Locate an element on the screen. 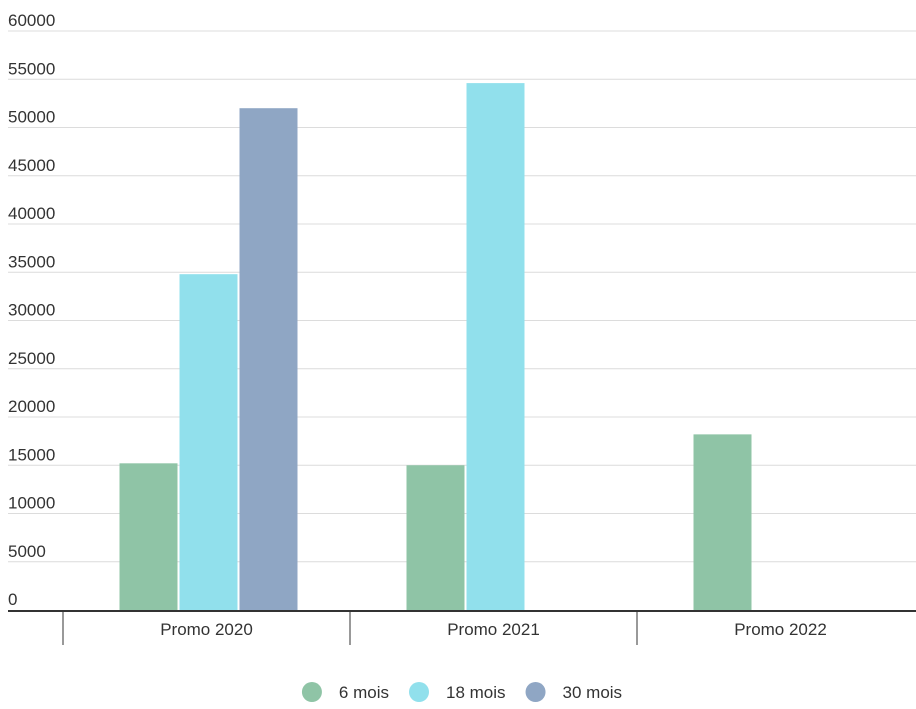 Image resolution: width=916 pixels, height=709 pixels. legend-item: 30 mois is located at coordinates (574, 692).